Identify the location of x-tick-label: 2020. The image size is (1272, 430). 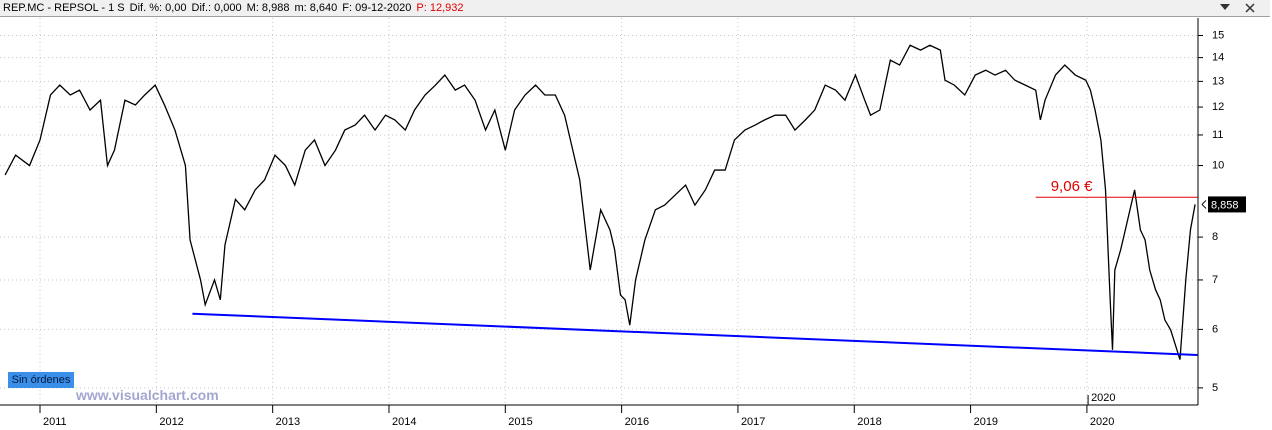
(1102, 422).